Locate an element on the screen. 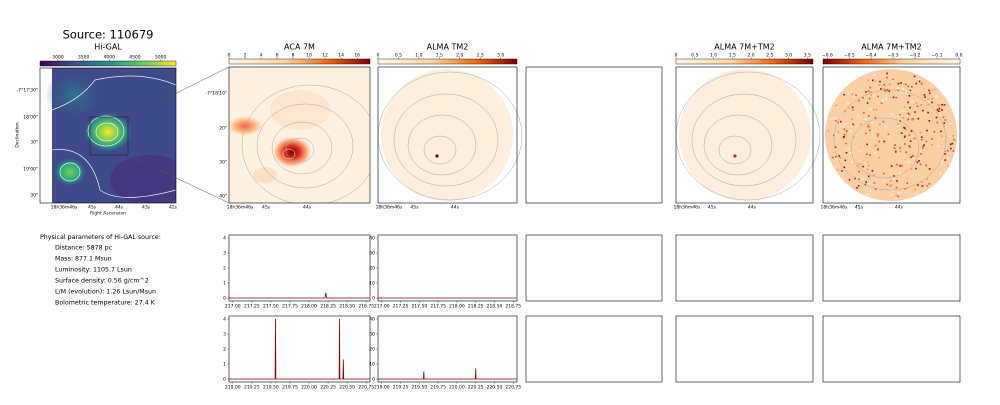 The image size is (1000, 405). y-tick-label: 3 is located at coordinates (224, 335).